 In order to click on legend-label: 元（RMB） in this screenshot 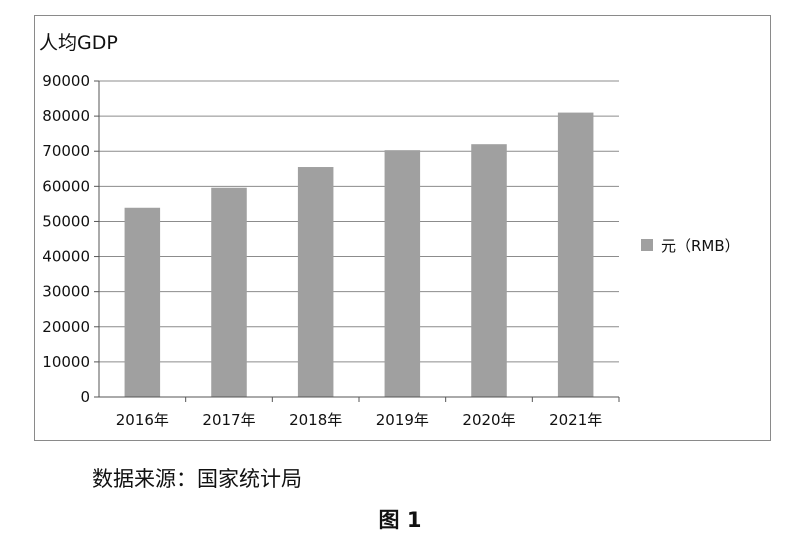, I will do `click(700, 246)`.